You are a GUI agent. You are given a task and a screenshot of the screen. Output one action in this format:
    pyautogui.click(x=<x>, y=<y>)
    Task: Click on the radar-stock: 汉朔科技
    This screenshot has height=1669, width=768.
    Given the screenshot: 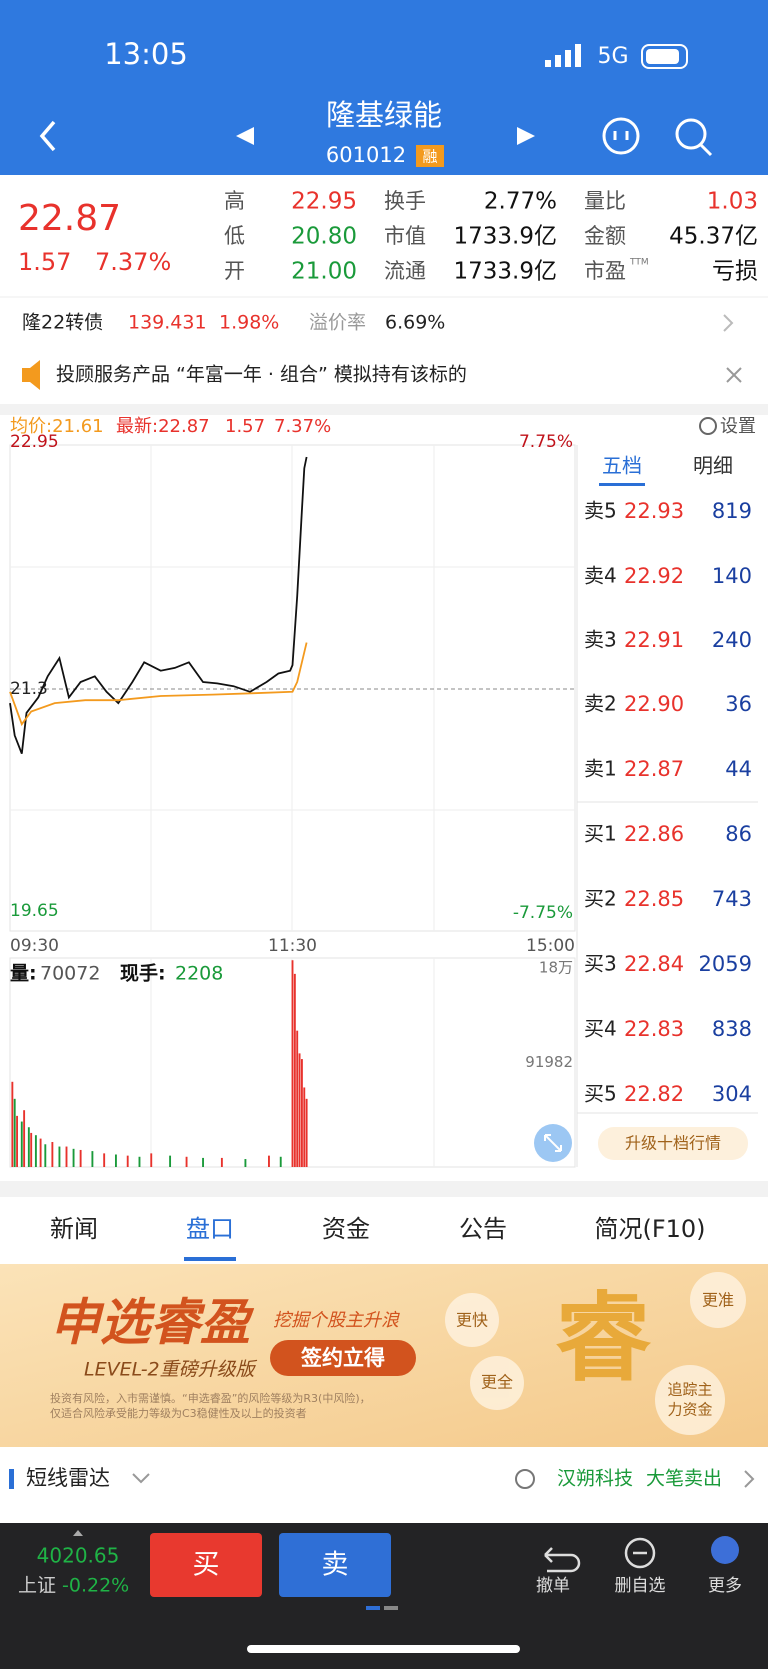 What is the action you would take?
    pyautogui.click(x=595, y=1479)
    